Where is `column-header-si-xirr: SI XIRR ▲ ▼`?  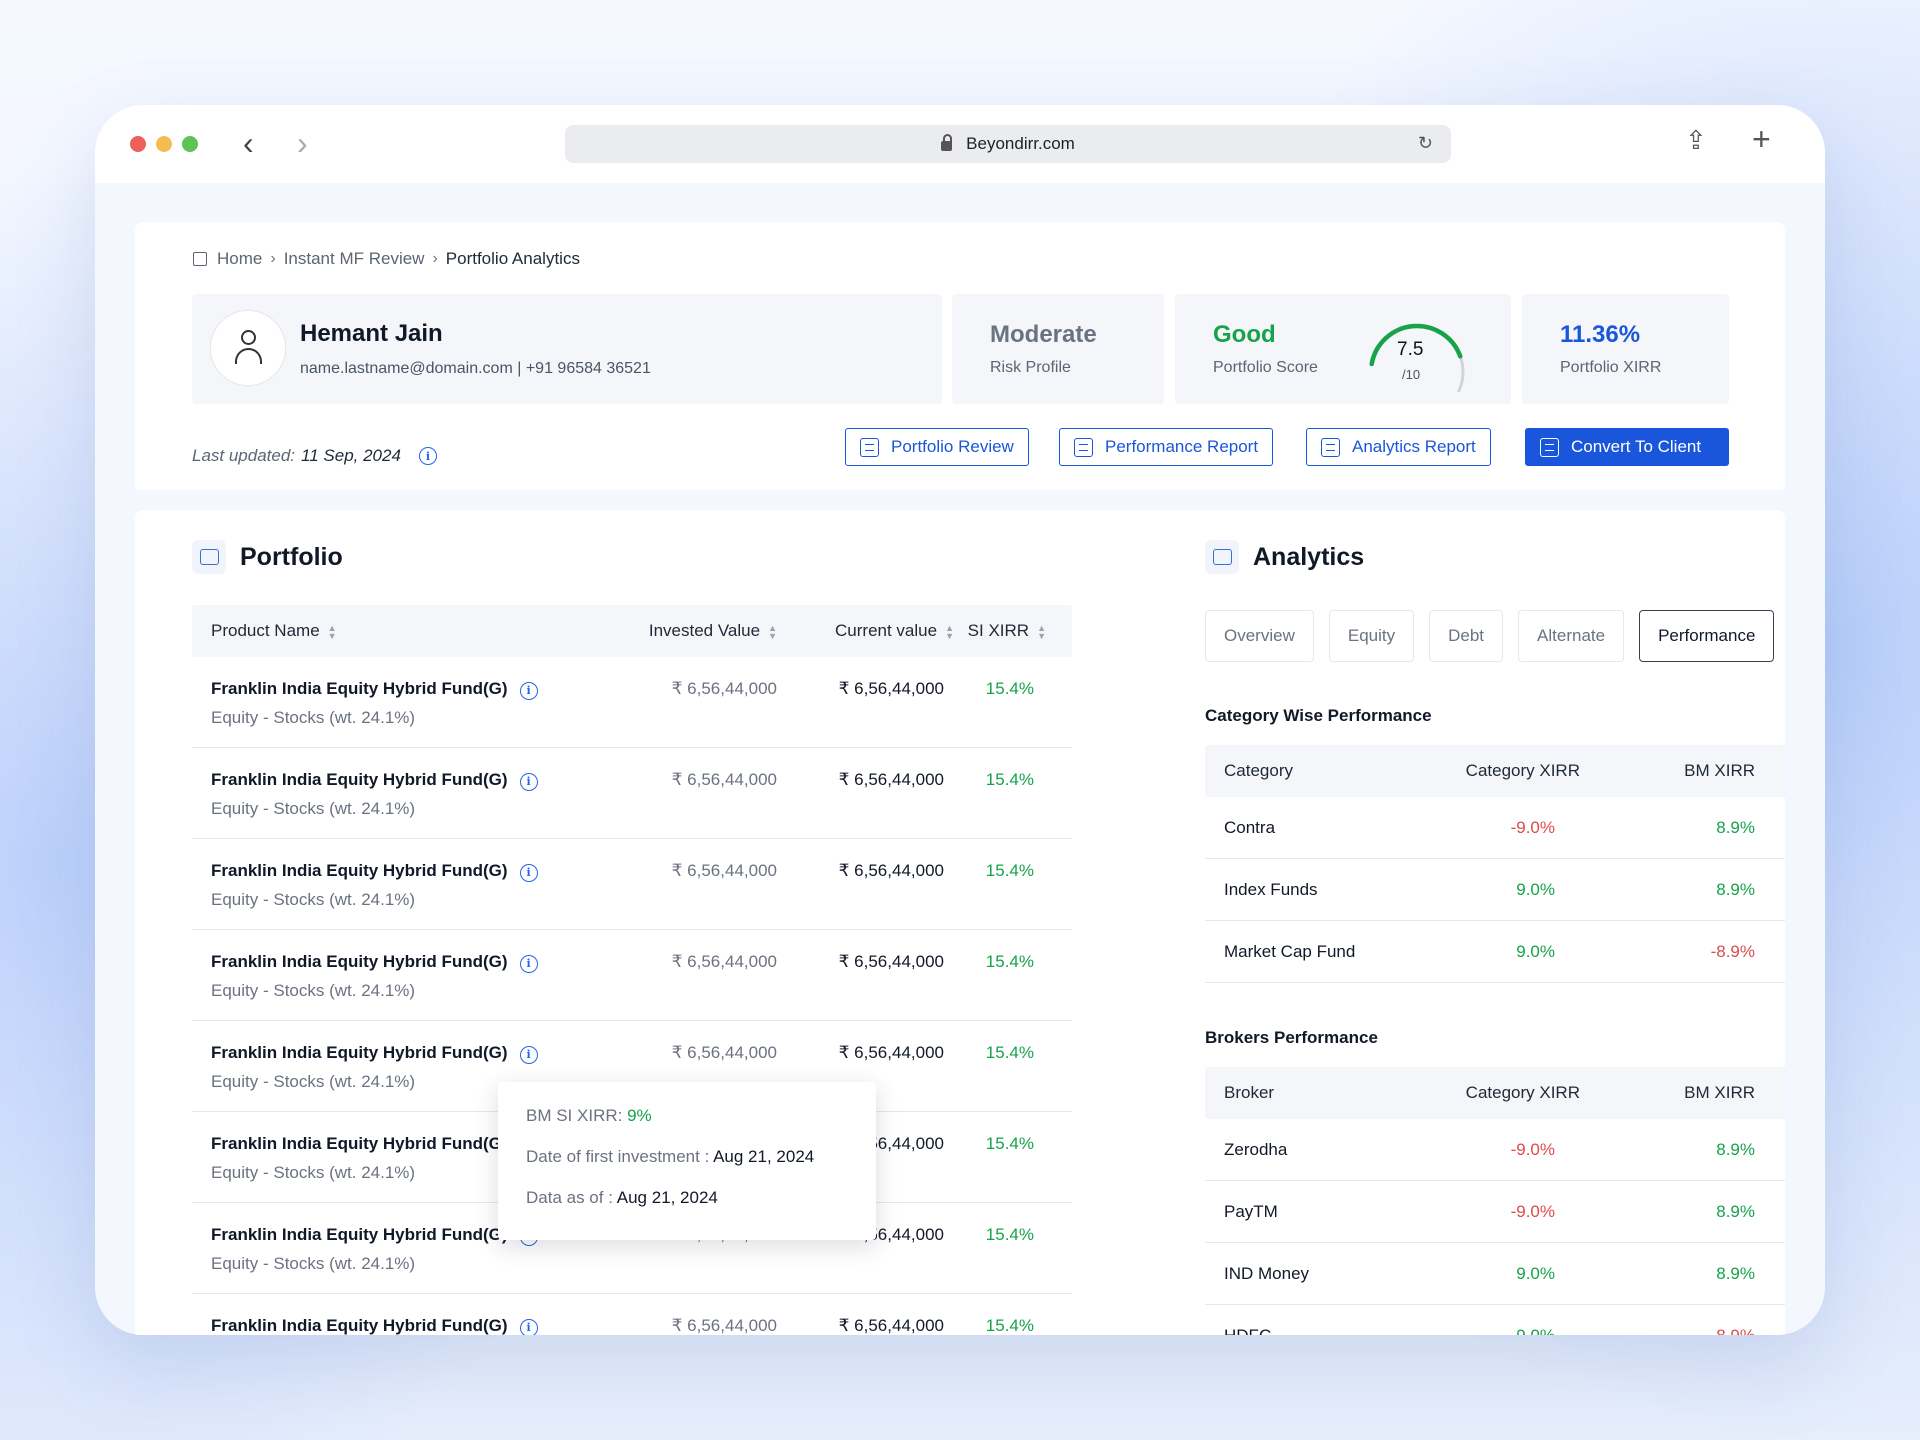
column-header-si-xirr: SI XIRR ▲ ▼ is located at coordinates (1013, 631).